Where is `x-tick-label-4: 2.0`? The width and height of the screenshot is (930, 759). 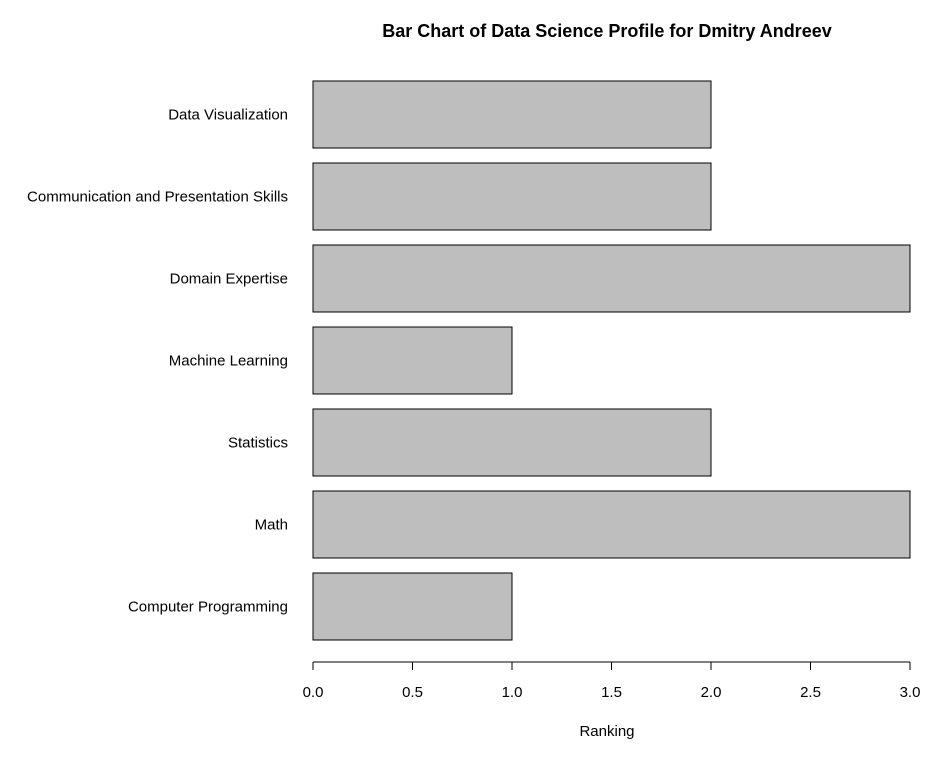
x-tick-label-4: 2.0 is located at coordinates (711, 692).